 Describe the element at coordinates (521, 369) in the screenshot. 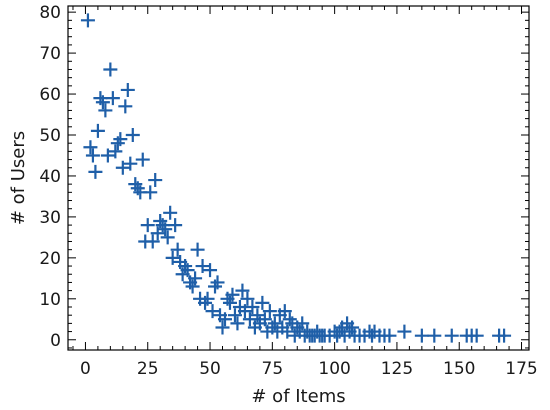

I see `x-tick-label: 175` at that location.